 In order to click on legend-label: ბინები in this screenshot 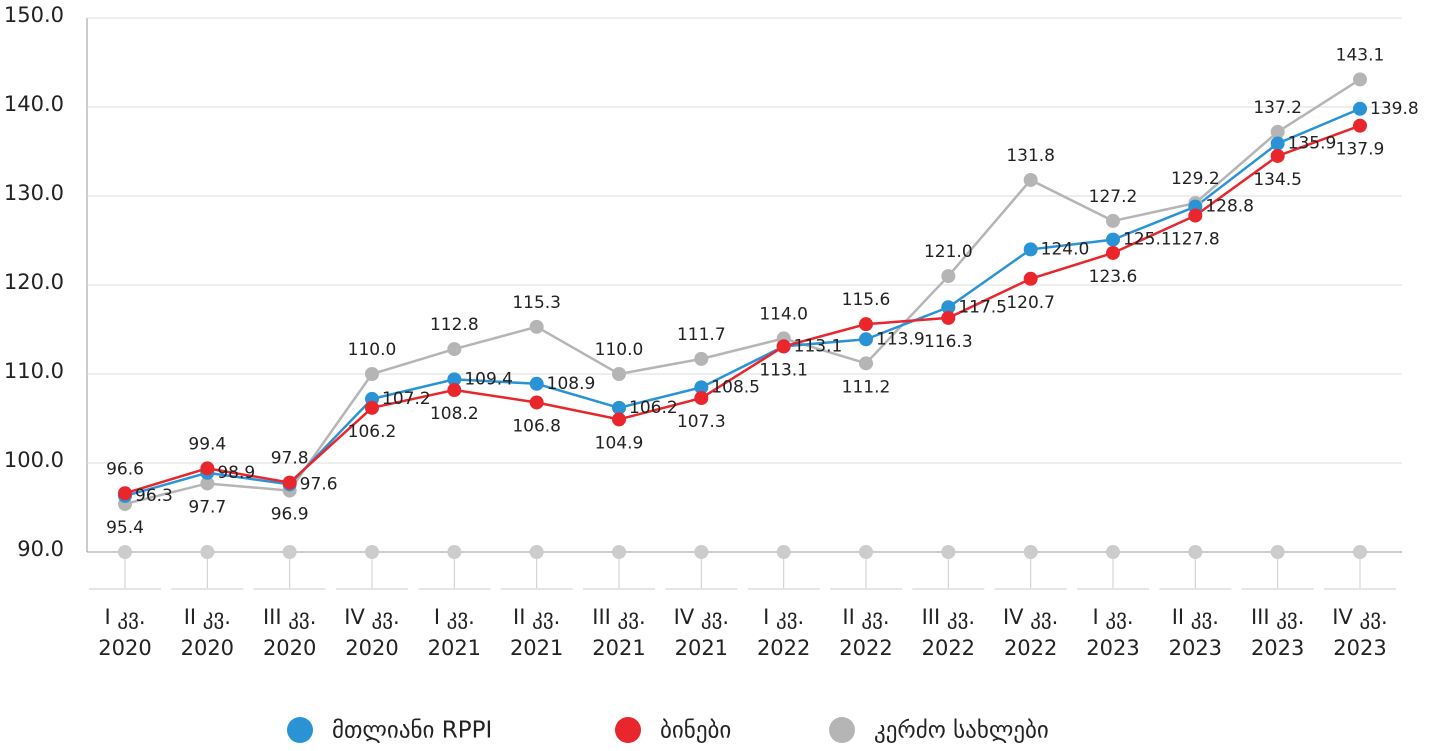, I will do `click(695, 731)`.